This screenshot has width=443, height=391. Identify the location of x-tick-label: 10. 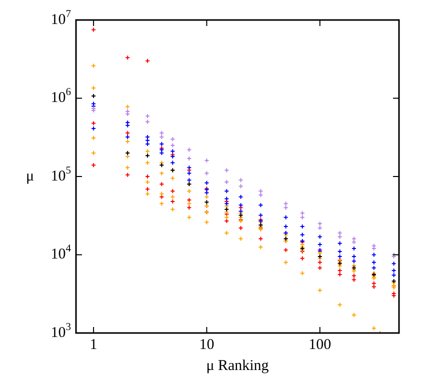
(206, 344).